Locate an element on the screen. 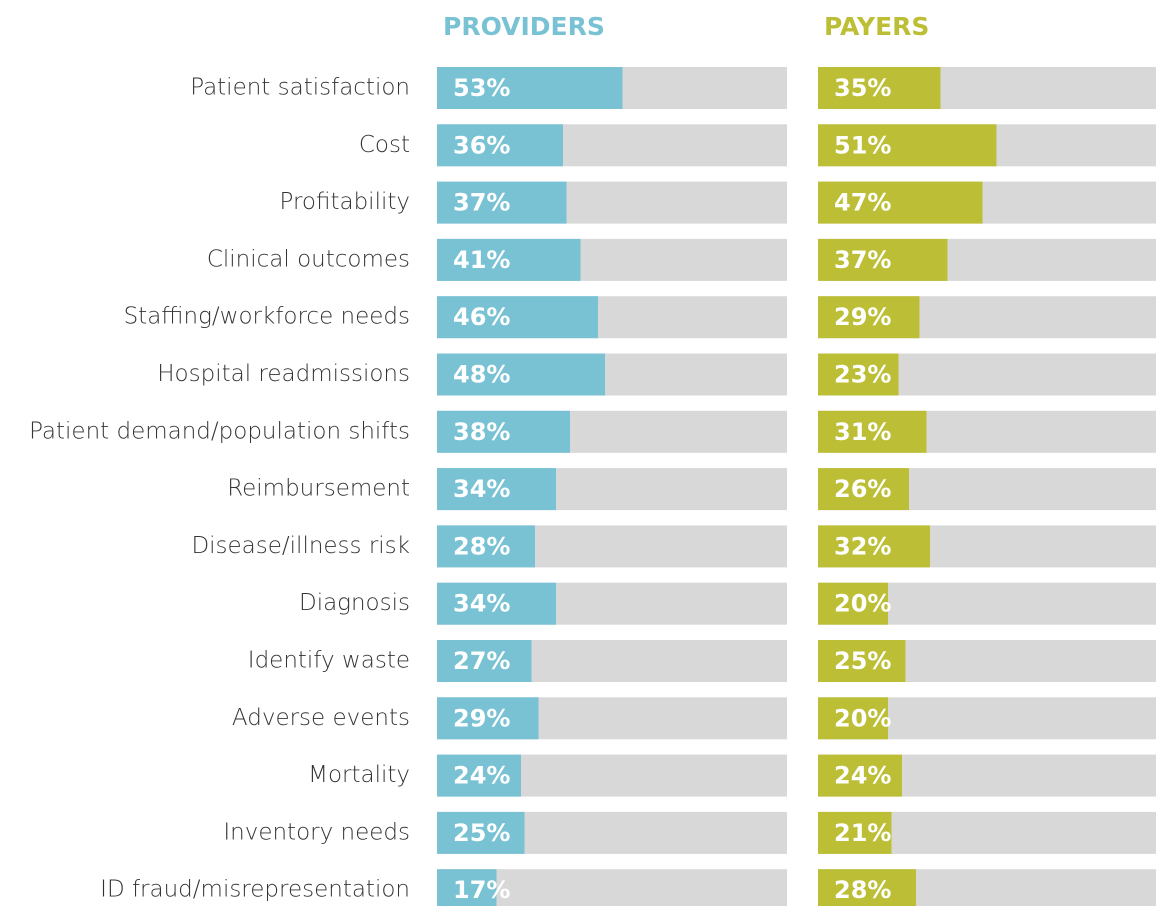 The image size is (1156, 906). category-label: Profitability is located at coordinates (345, 202).